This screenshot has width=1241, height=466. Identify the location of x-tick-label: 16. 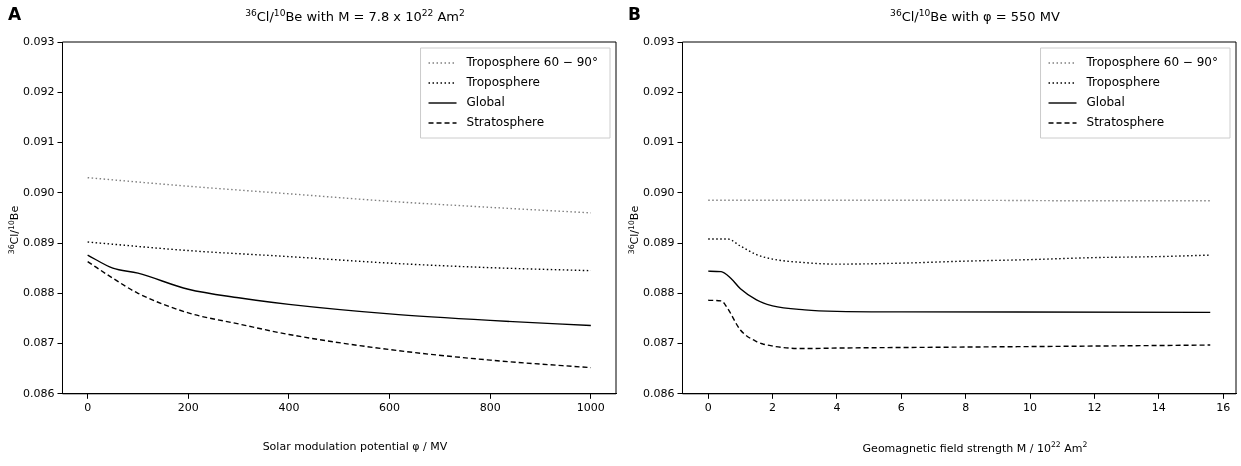
(1223, 408).